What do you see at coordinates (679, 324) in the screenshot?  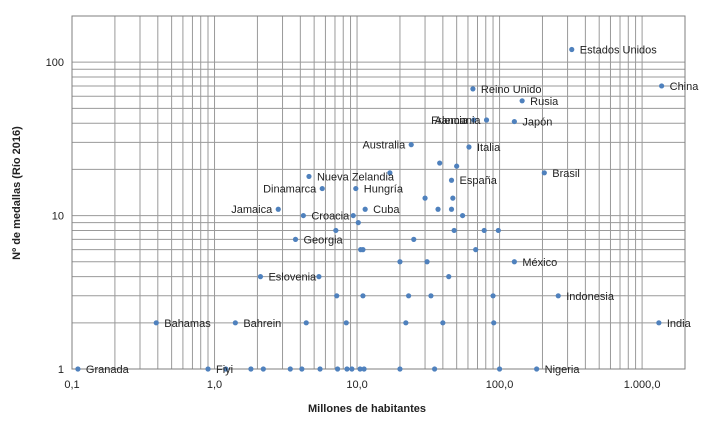 I see `point-label: India` at bounding box center [679, 324].